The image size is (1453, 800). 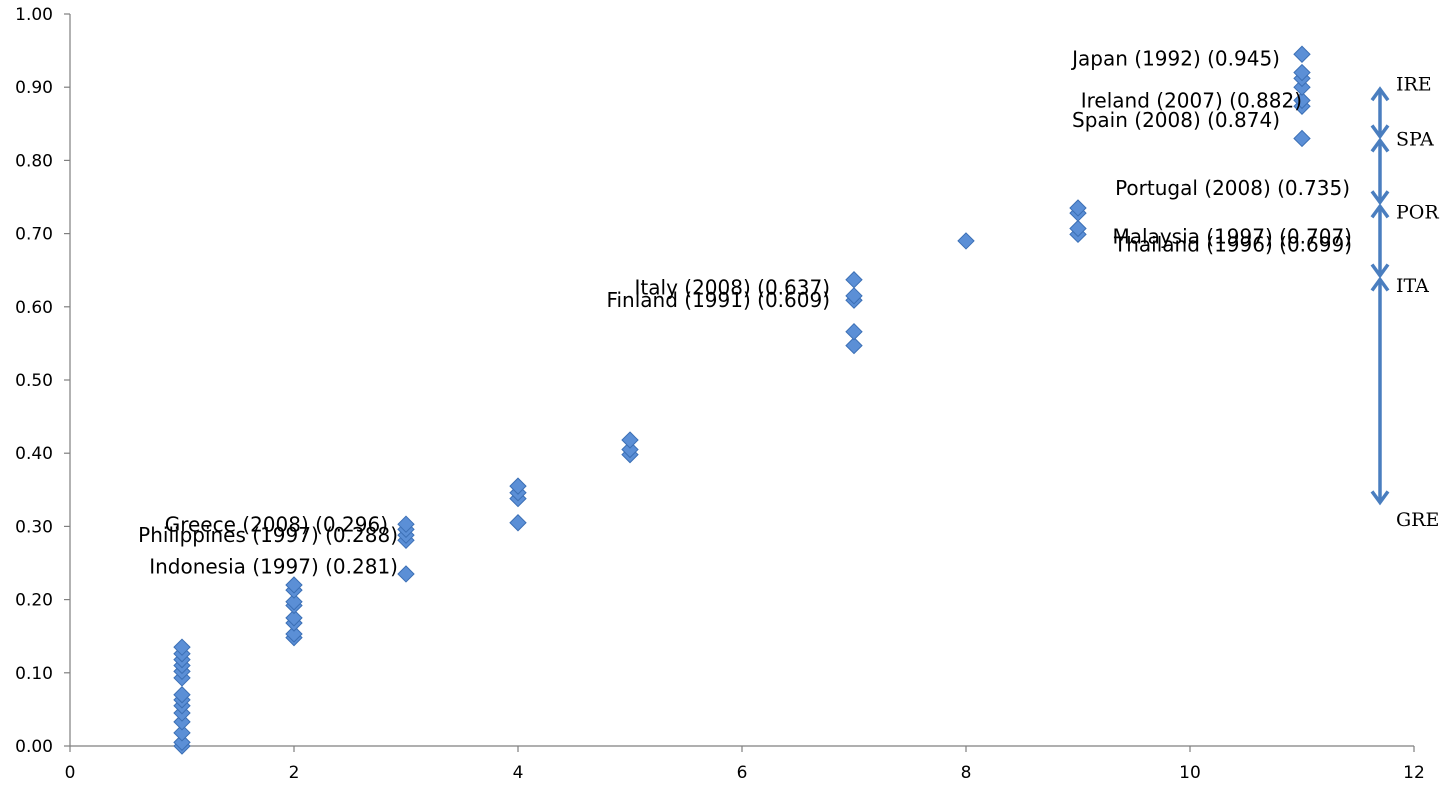 I want to click on y-tick-label: 0.40, so click(x=34, y=454).